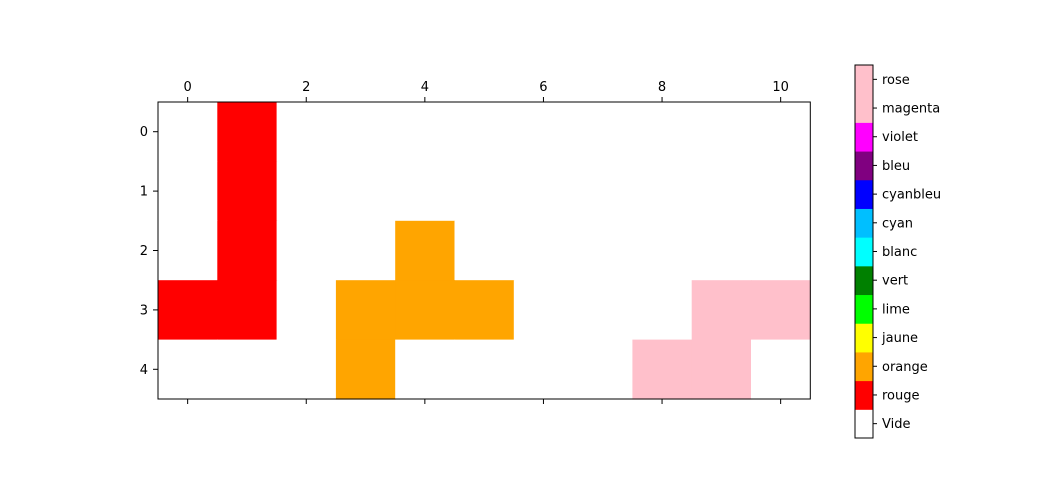 The width and height of the screenshot is (1056, 480). What do you see at coordinates (721, 132) in the screenshot?
I see `heatmap-cell-r0-c9` at bounding box center [721, 132].